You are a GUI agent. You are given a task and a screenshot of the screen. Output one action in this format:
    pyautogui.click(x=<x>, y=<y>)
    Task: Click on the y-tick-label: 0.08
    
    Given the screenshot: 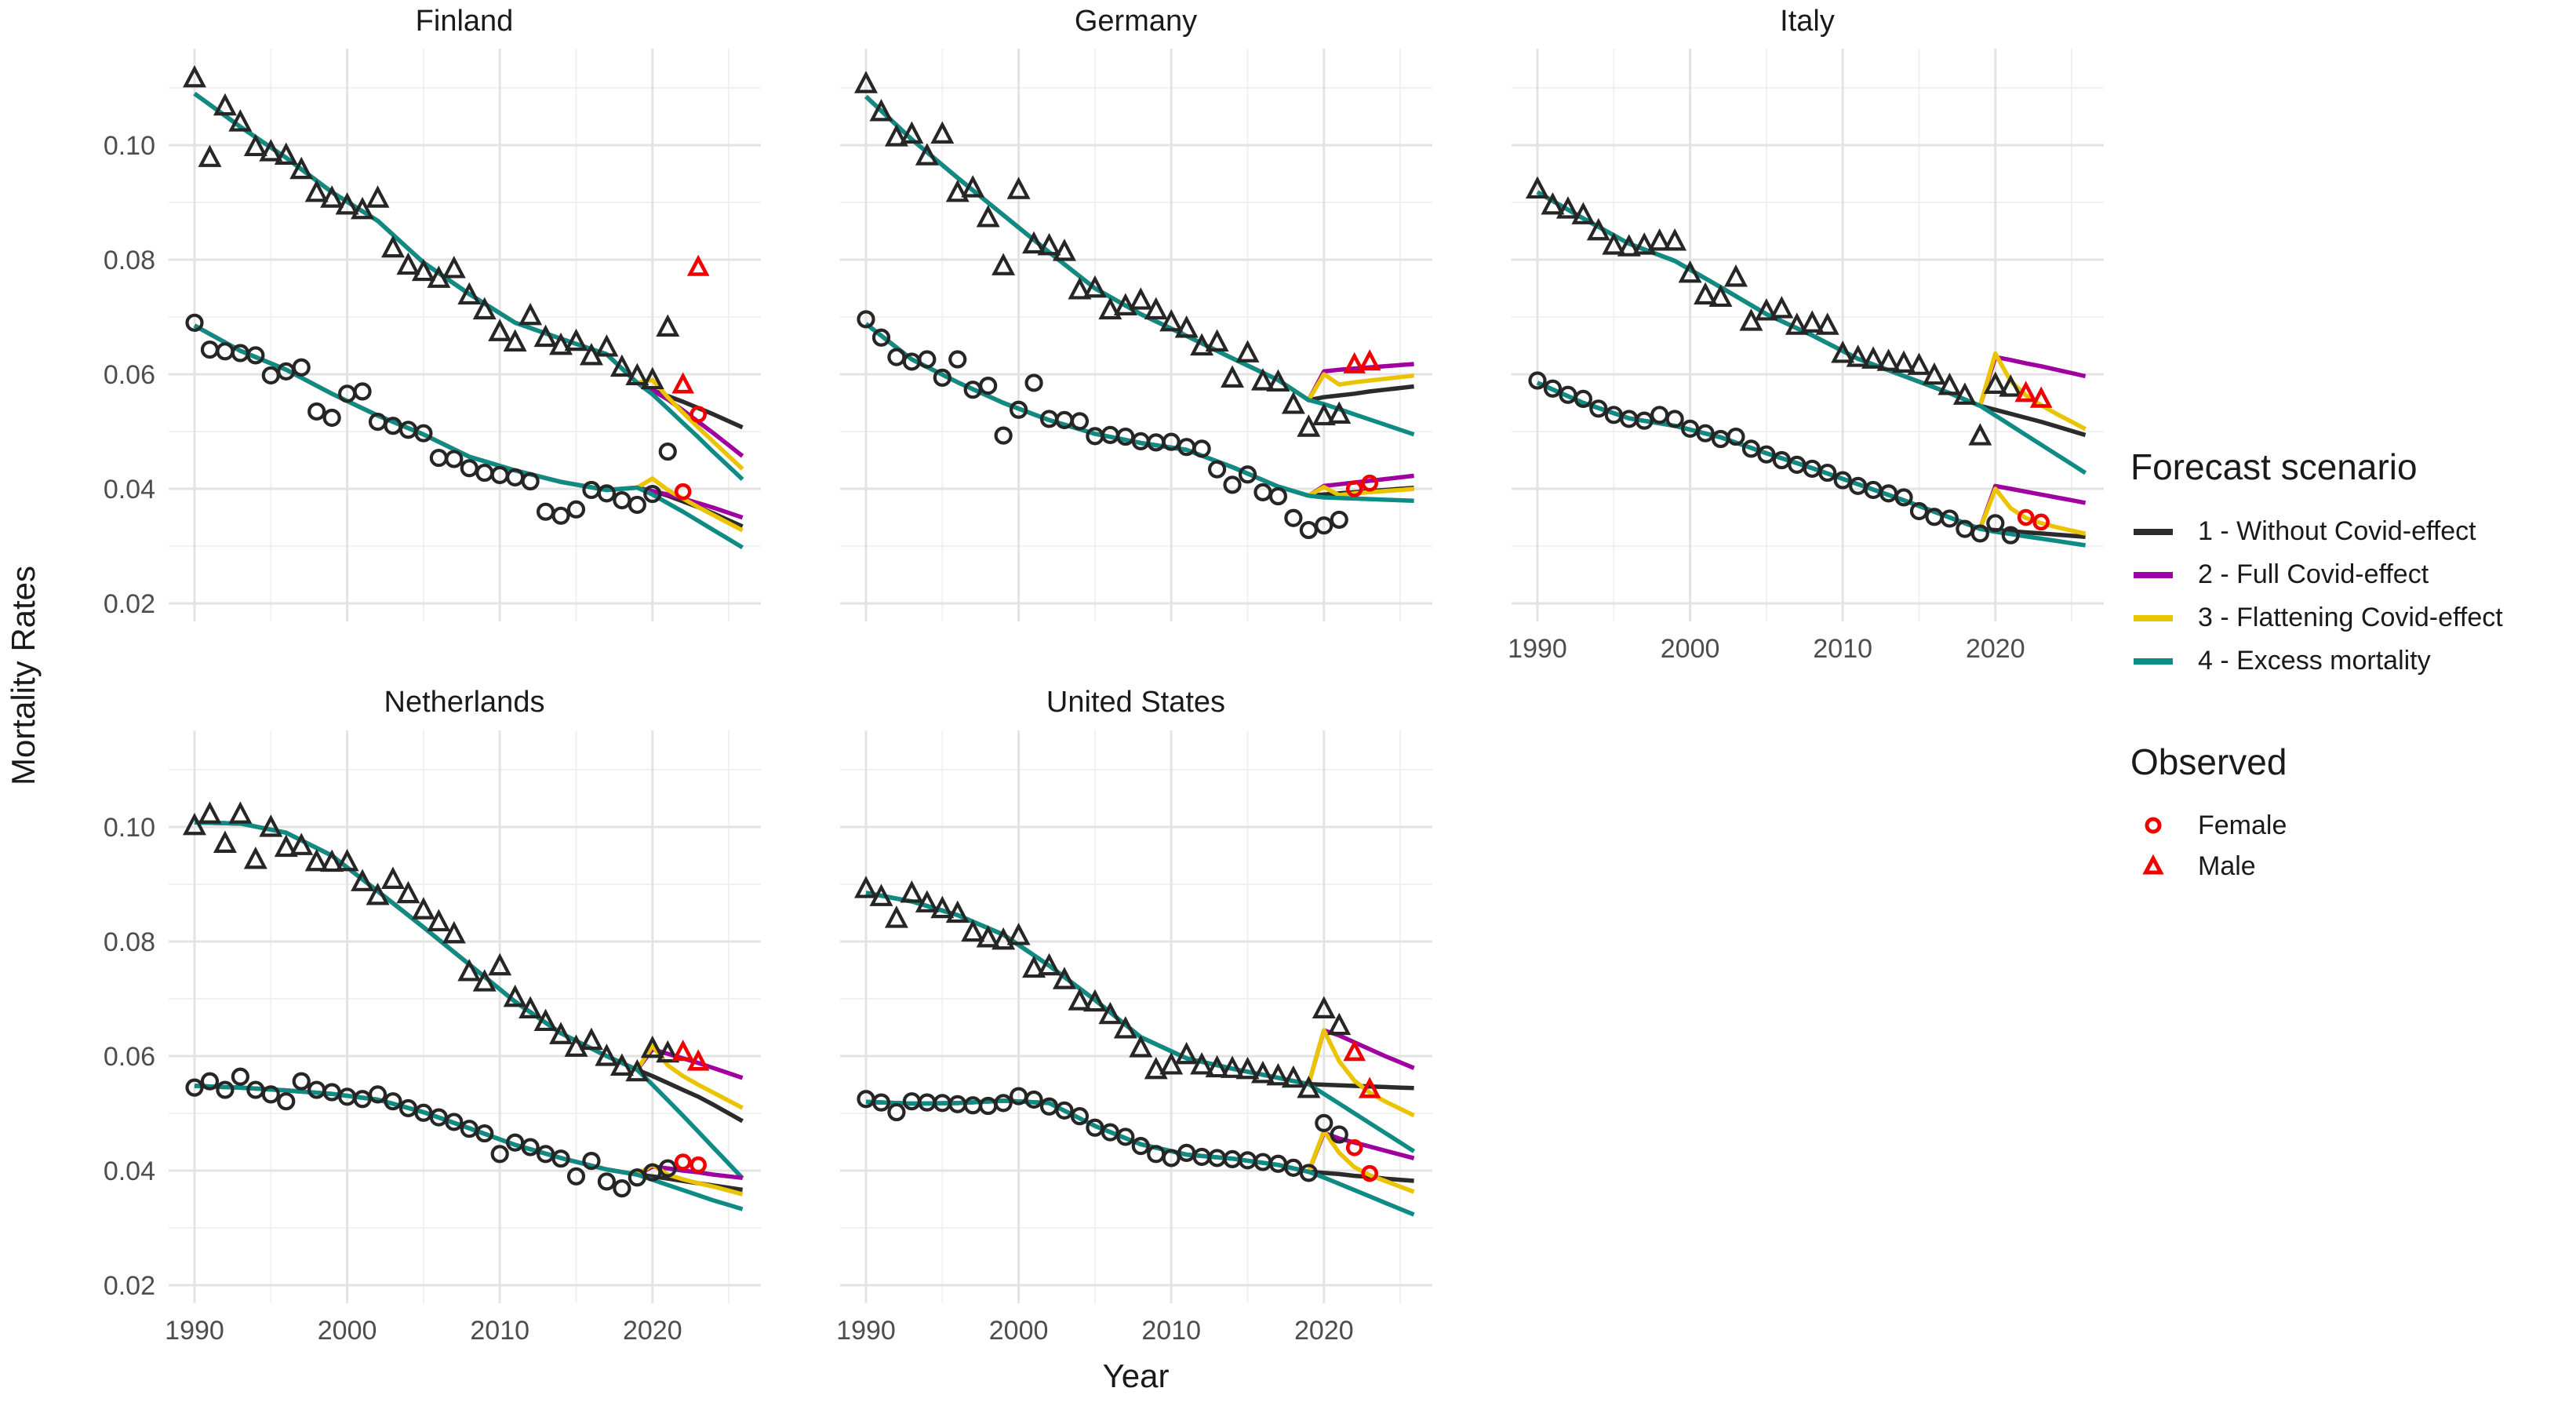 What is the action you would take?
    pyautogui.click(x=129, y=260)
    